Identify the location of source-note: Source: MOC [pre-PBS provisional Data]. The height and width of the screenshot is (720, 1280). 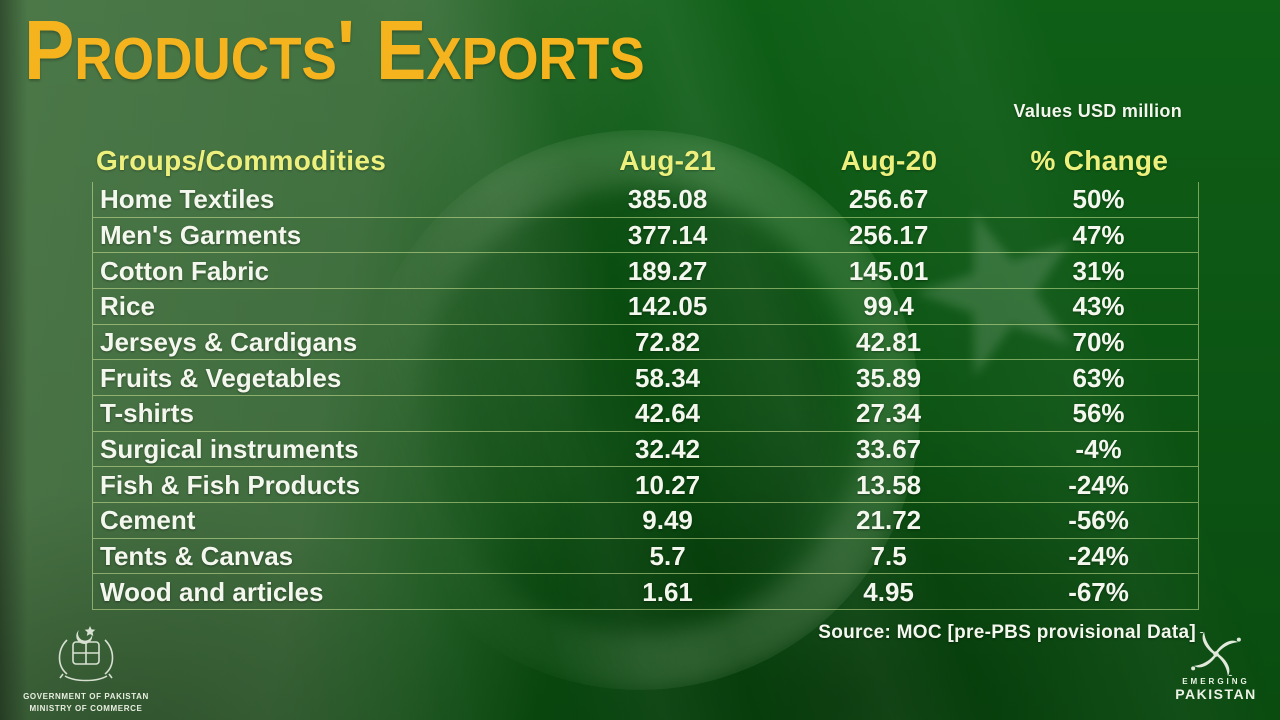
(1007, 632).